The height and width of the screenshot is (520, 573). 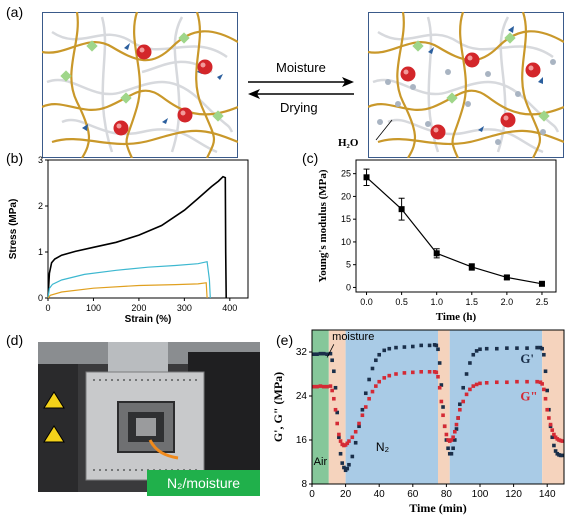 I want to click on y-tick-label: 5, so click(x=348, y=265).